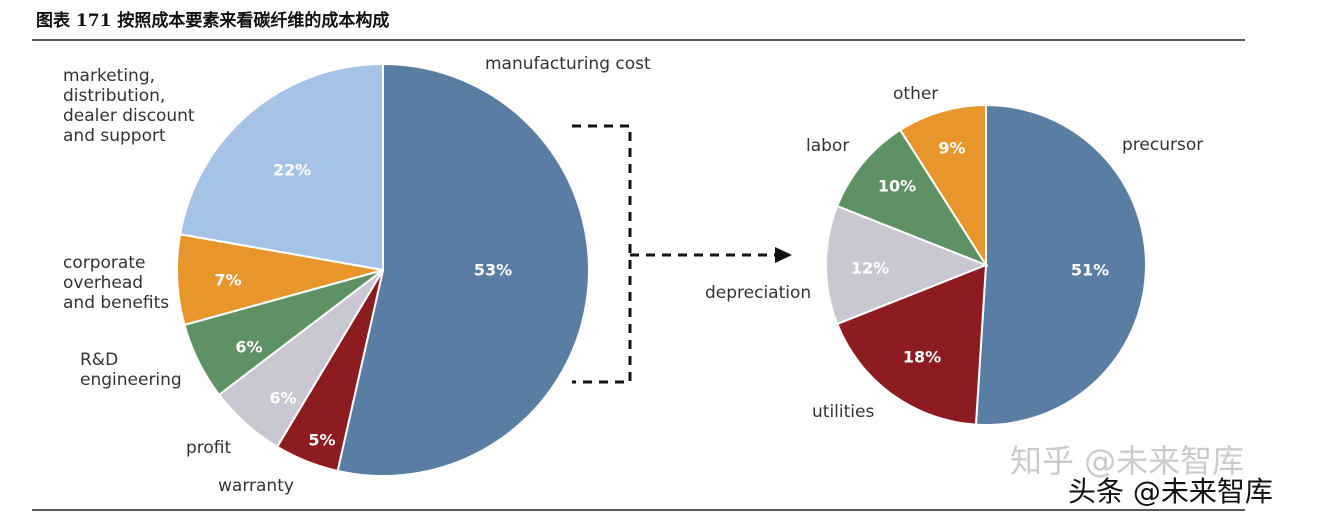  Describe the element at coordinates (870, 268) in the screenshot. I see `value-label: 12%` at that location.